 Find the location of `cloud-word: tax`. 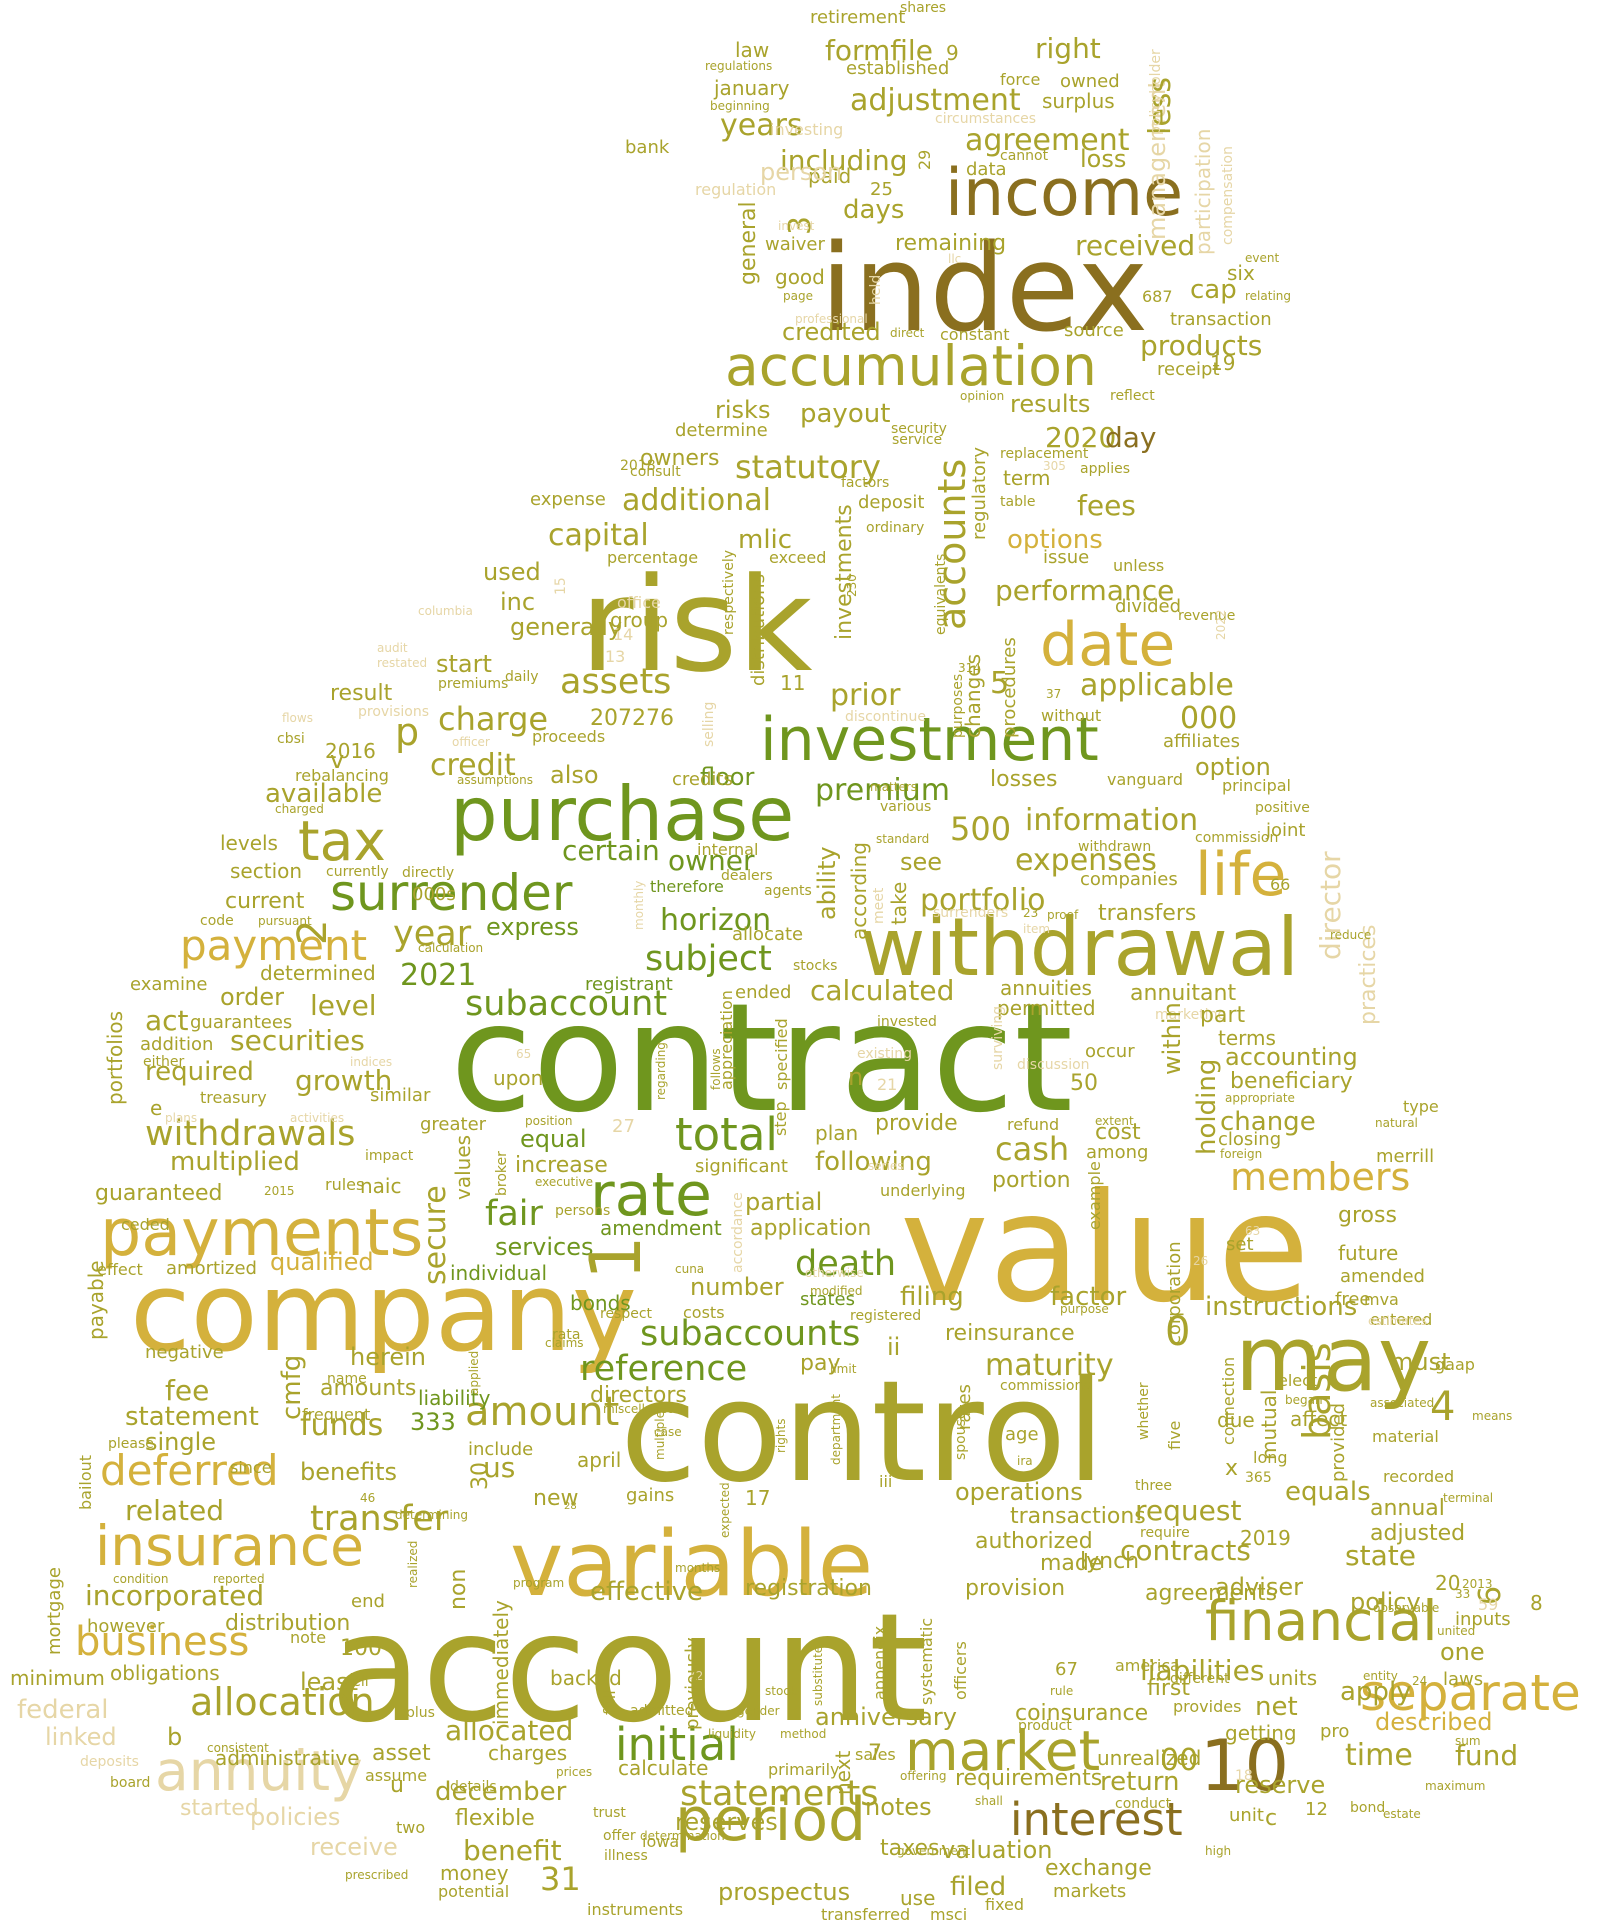

cloud-word: tax is located at coordinates (342, 841).